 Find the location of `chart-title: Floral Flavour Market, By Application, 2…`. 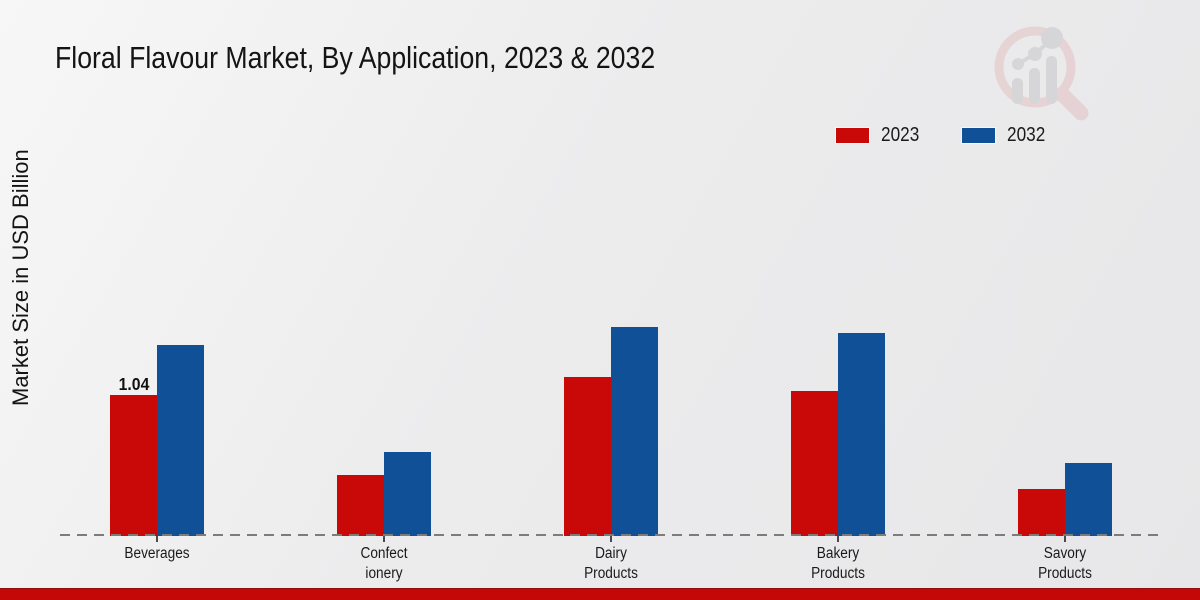

chart-title: Floral Flavour Market, By Application, 2… is located at coordinates (355, 57).